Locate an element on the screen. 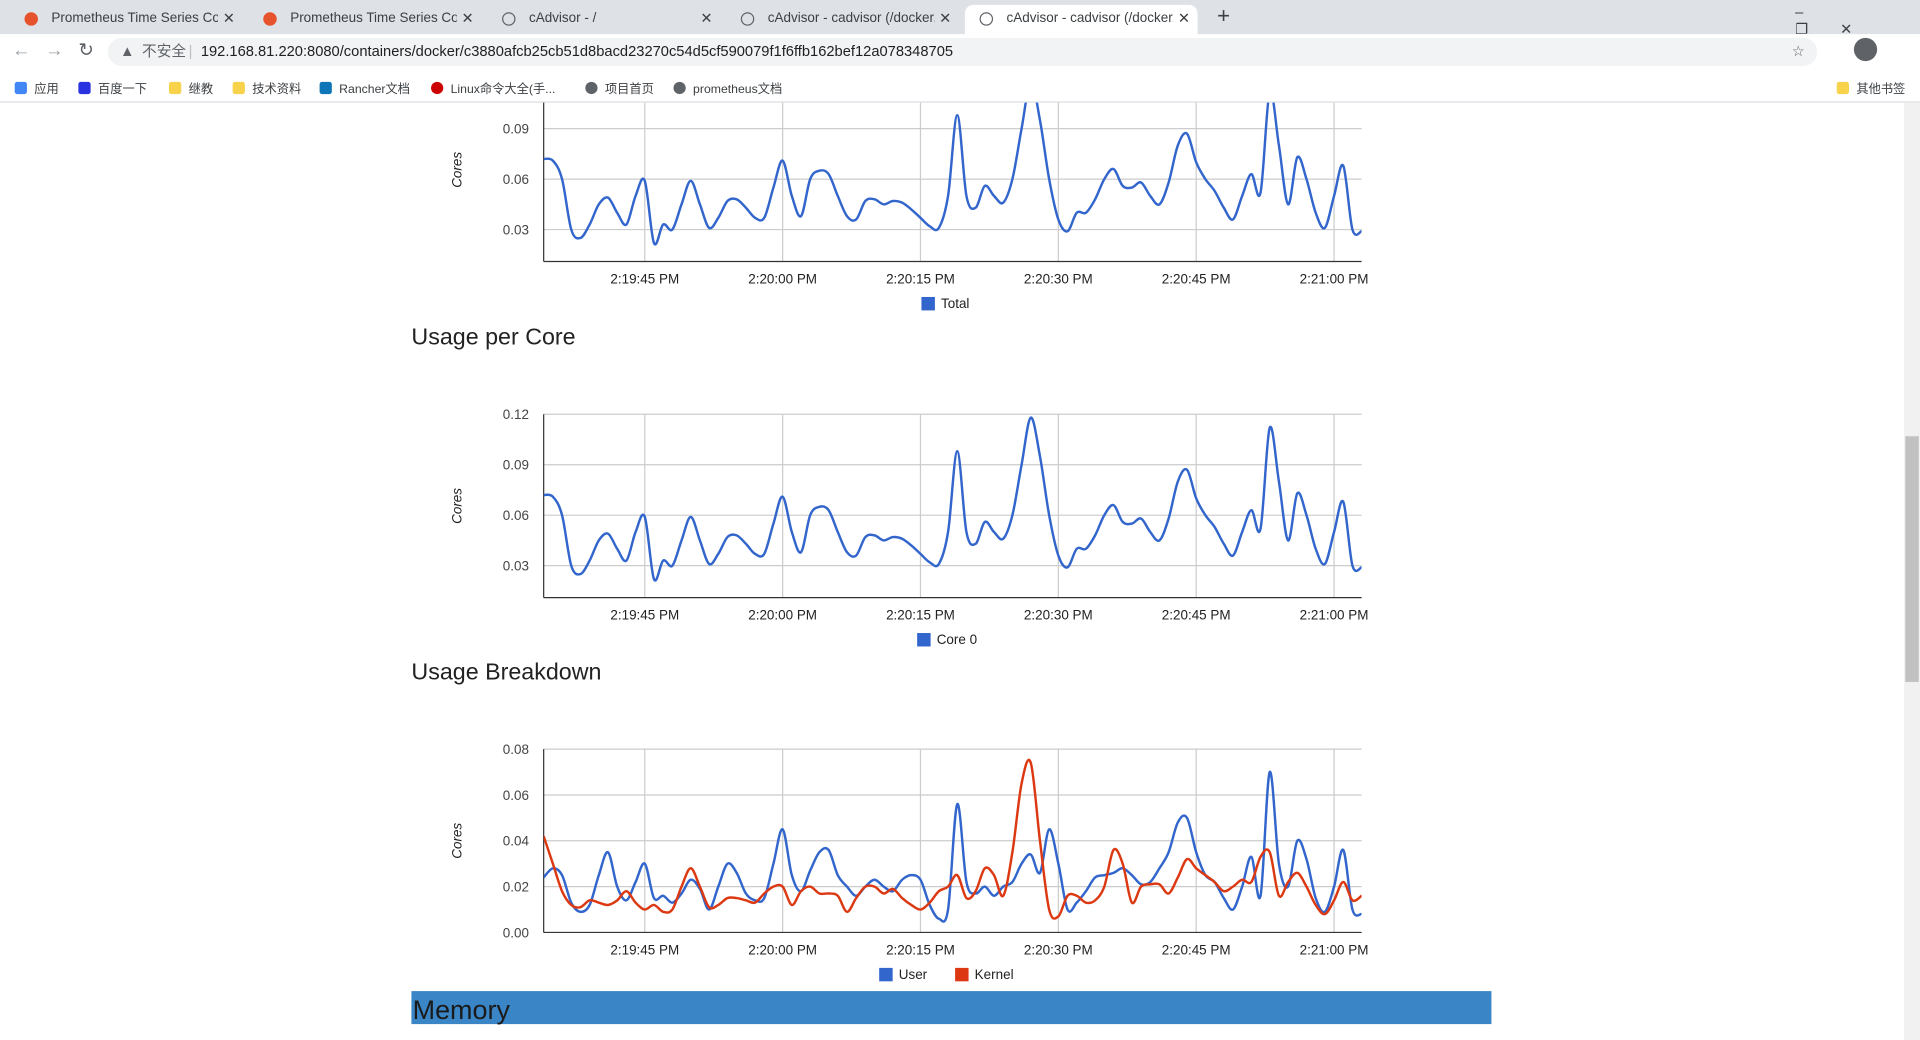 The height and width of the screenshot is (1040, 1920). bookmark-label: 其他书签 is located at coordinates (1881, 90).